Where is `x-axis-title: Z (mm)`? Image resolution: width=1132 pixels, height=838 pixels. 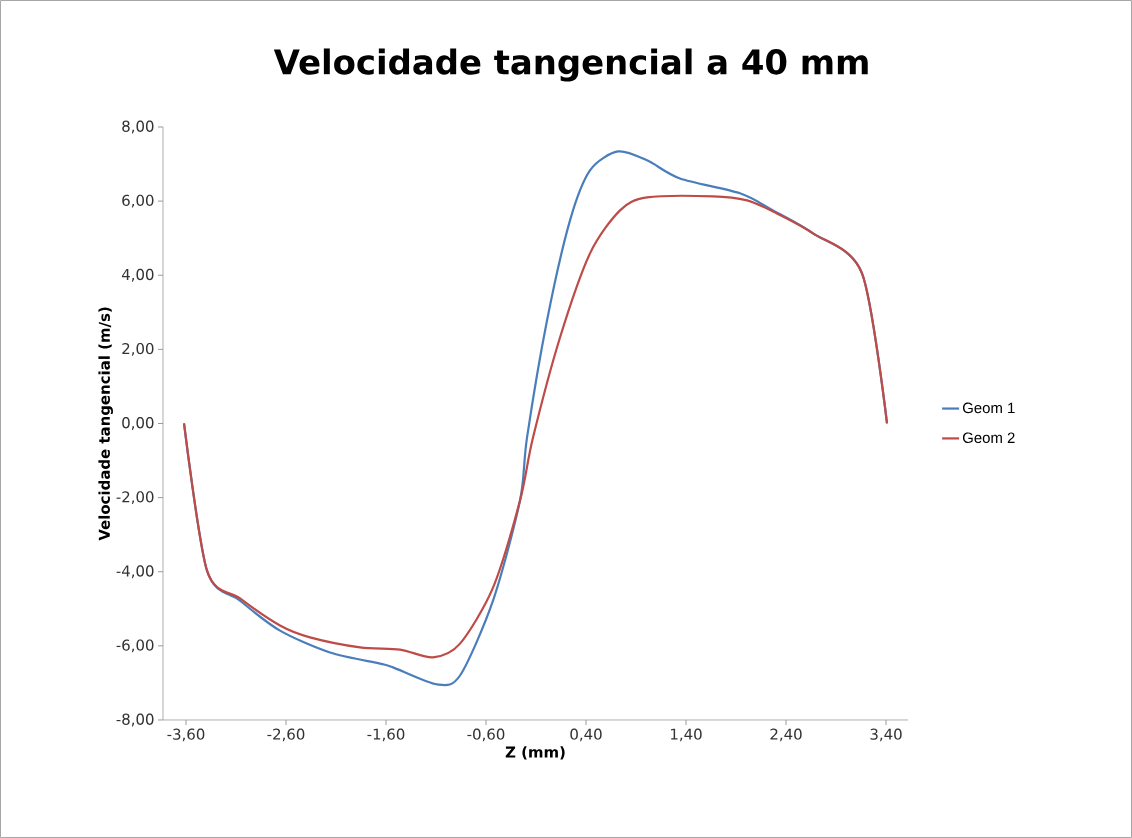 x-axis-title: Z (mm) is located at coordinates (535, 753).